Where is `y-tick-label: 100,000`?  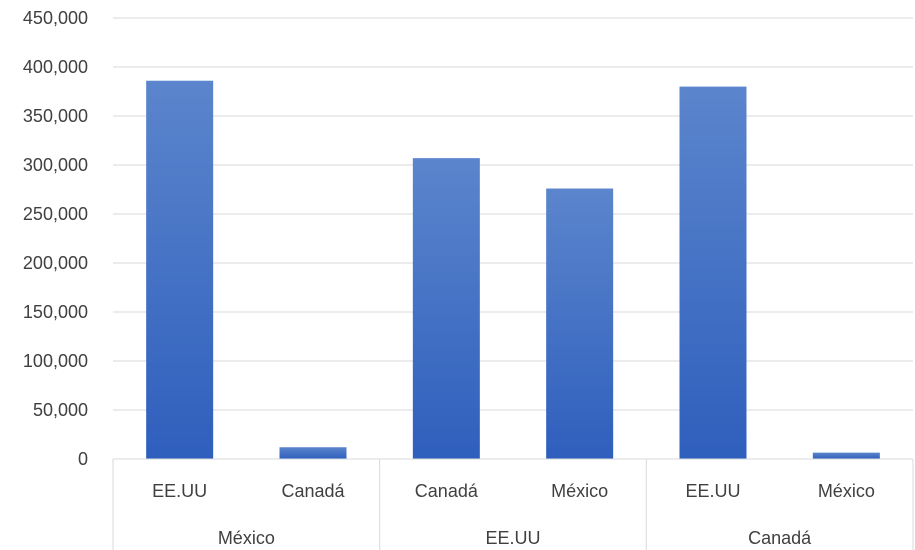 y-tick-label: 100,000 is located at coordinates (55, 361).